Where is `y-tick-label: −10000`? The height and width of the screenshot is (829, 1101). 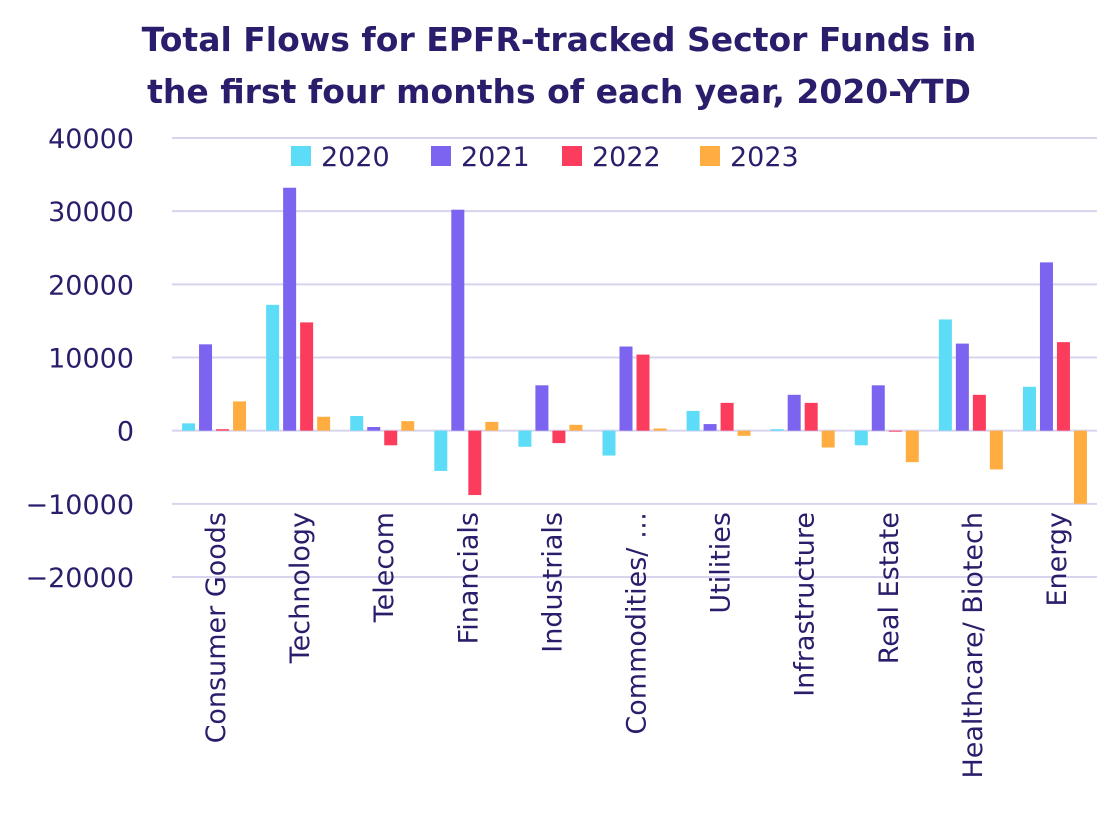 y-tick-label: −10000 is located at coordinates (79, 505).